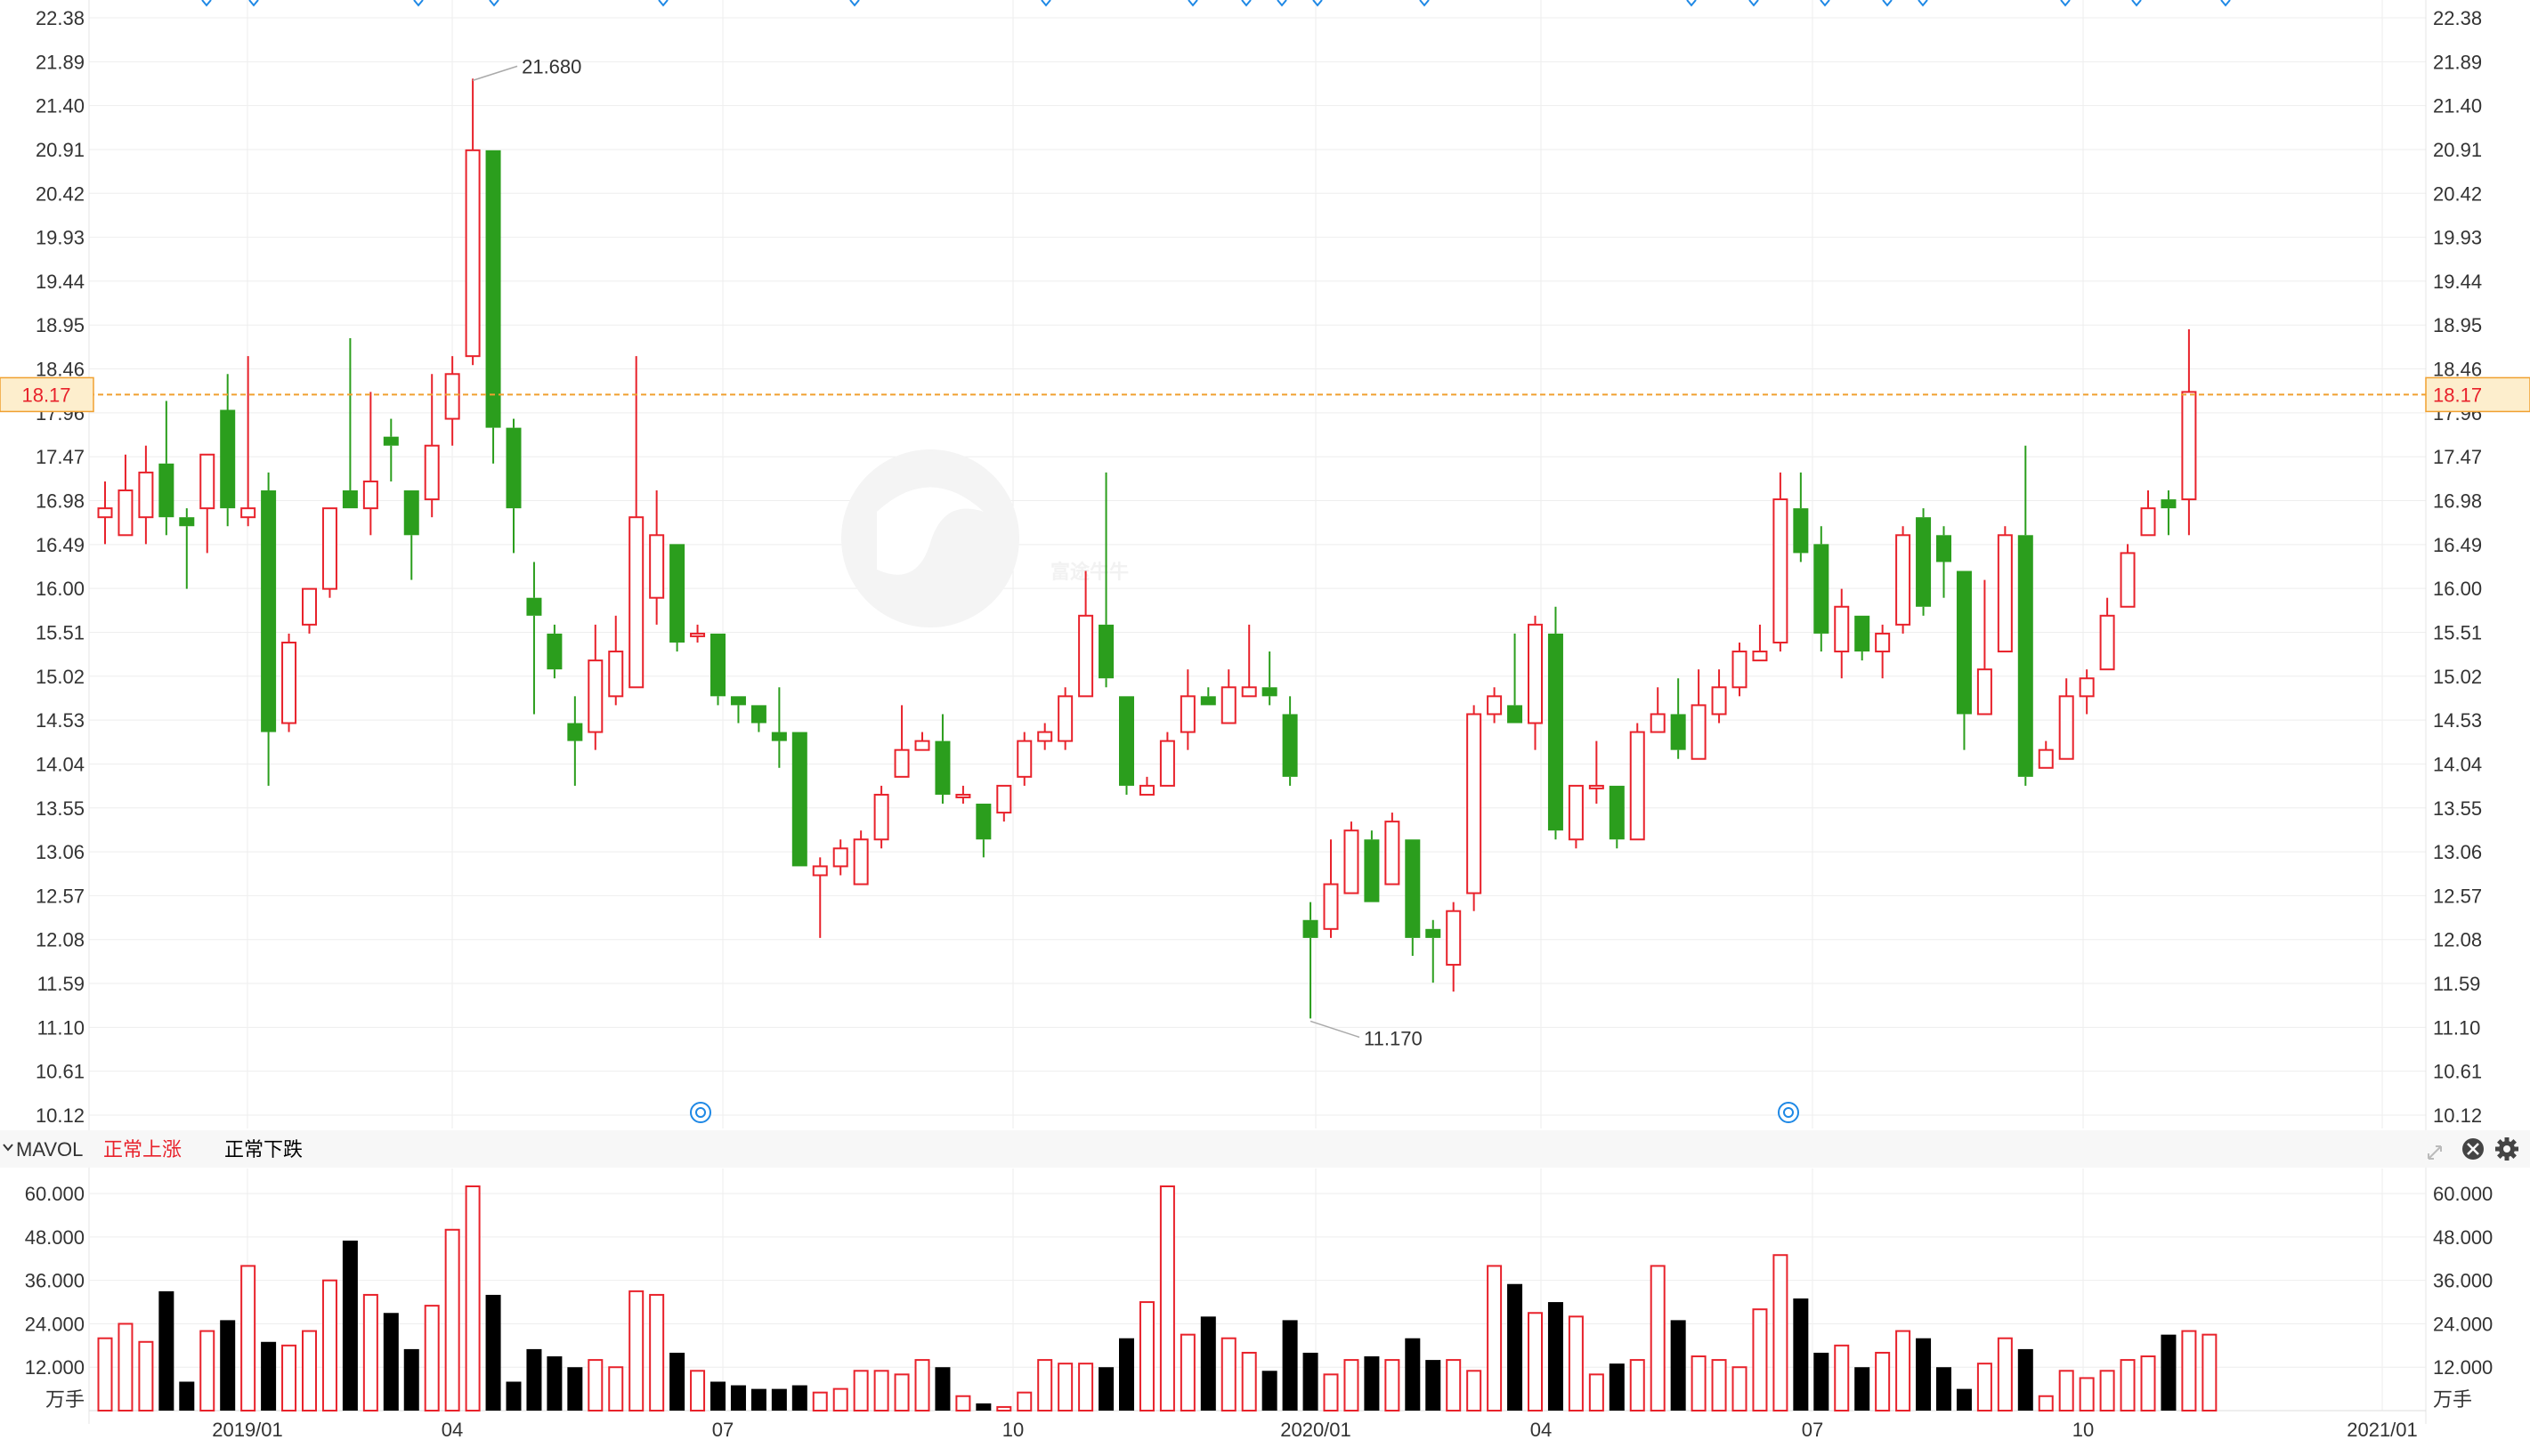 Image resolution: width=2530 pixels, height=1456 pixels. What do you see at coordinates (2506, 1149) in the screenshot?
I see `gear-icon` at bounding box center [2506, 1149].